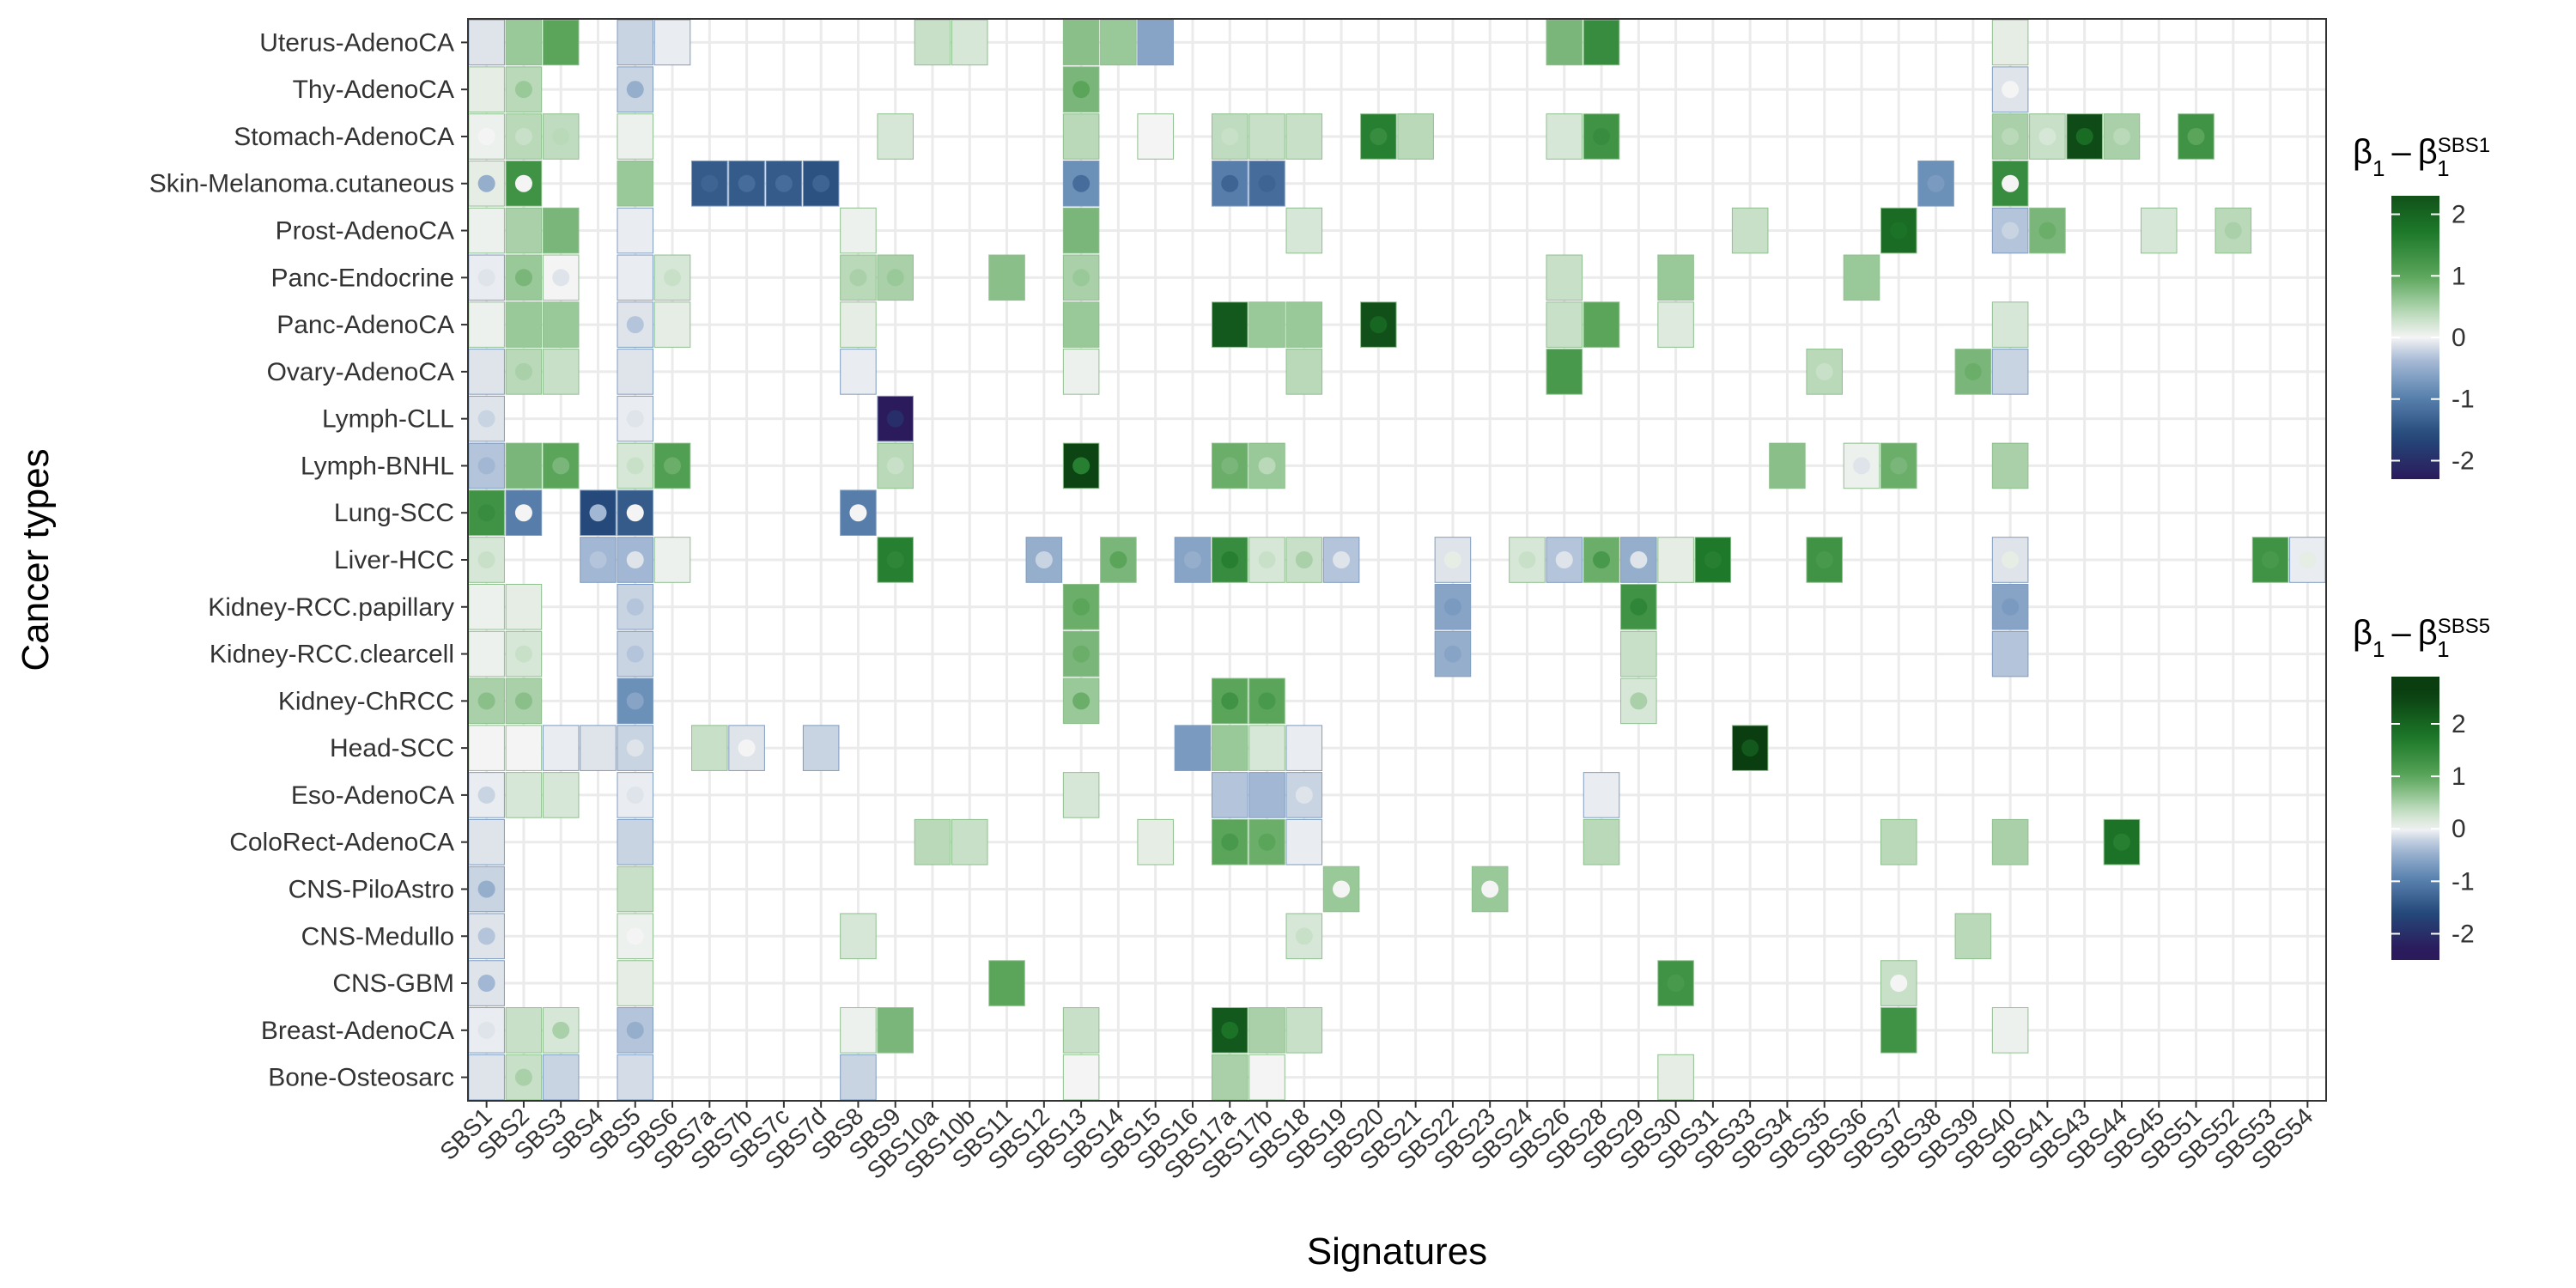 Image resolution: width=2576 pixels, height=1288 pixels. Describe the element at coordinates (2464, 145) in the screenshot. I see `legend-title-part: SBS1` at that location.